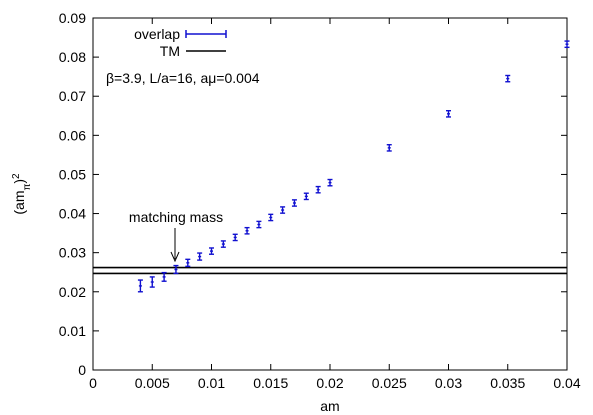  Describe the element at coordinates (211, 383) in the screenshot. I see `x-tick-label: 0.01` at that location.